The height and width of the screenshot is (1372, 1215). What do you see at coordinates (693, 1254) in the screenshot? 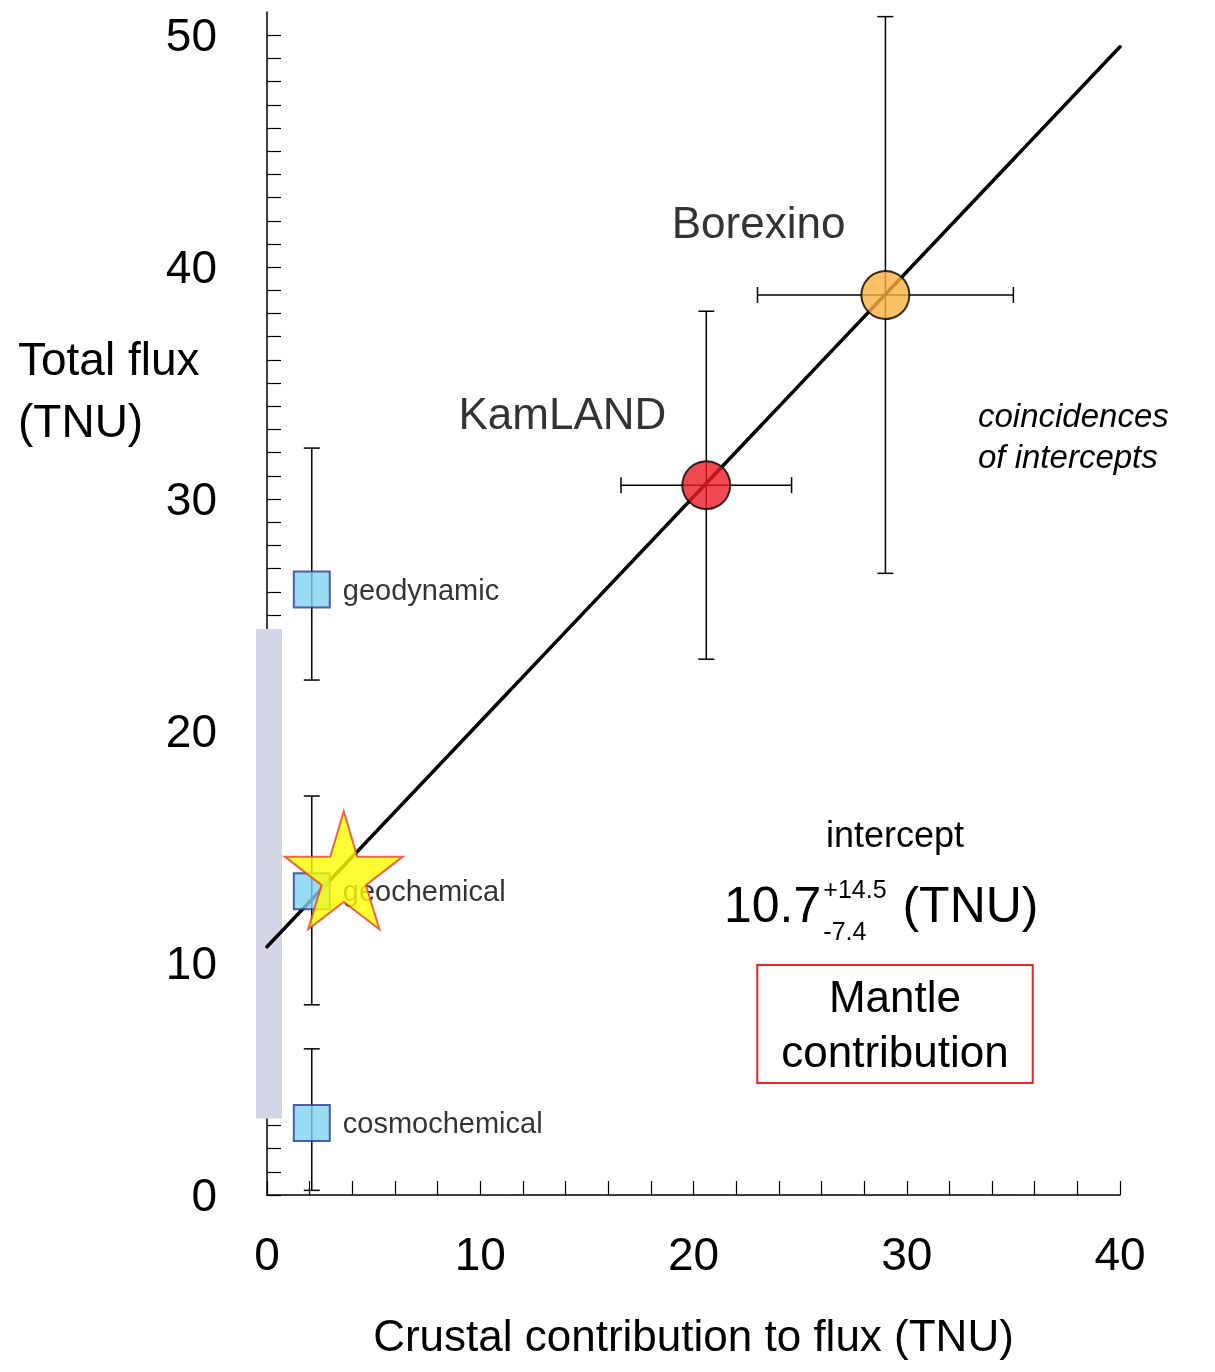
I see `x-tick-label: 20` at bounding box center [693, 1254].